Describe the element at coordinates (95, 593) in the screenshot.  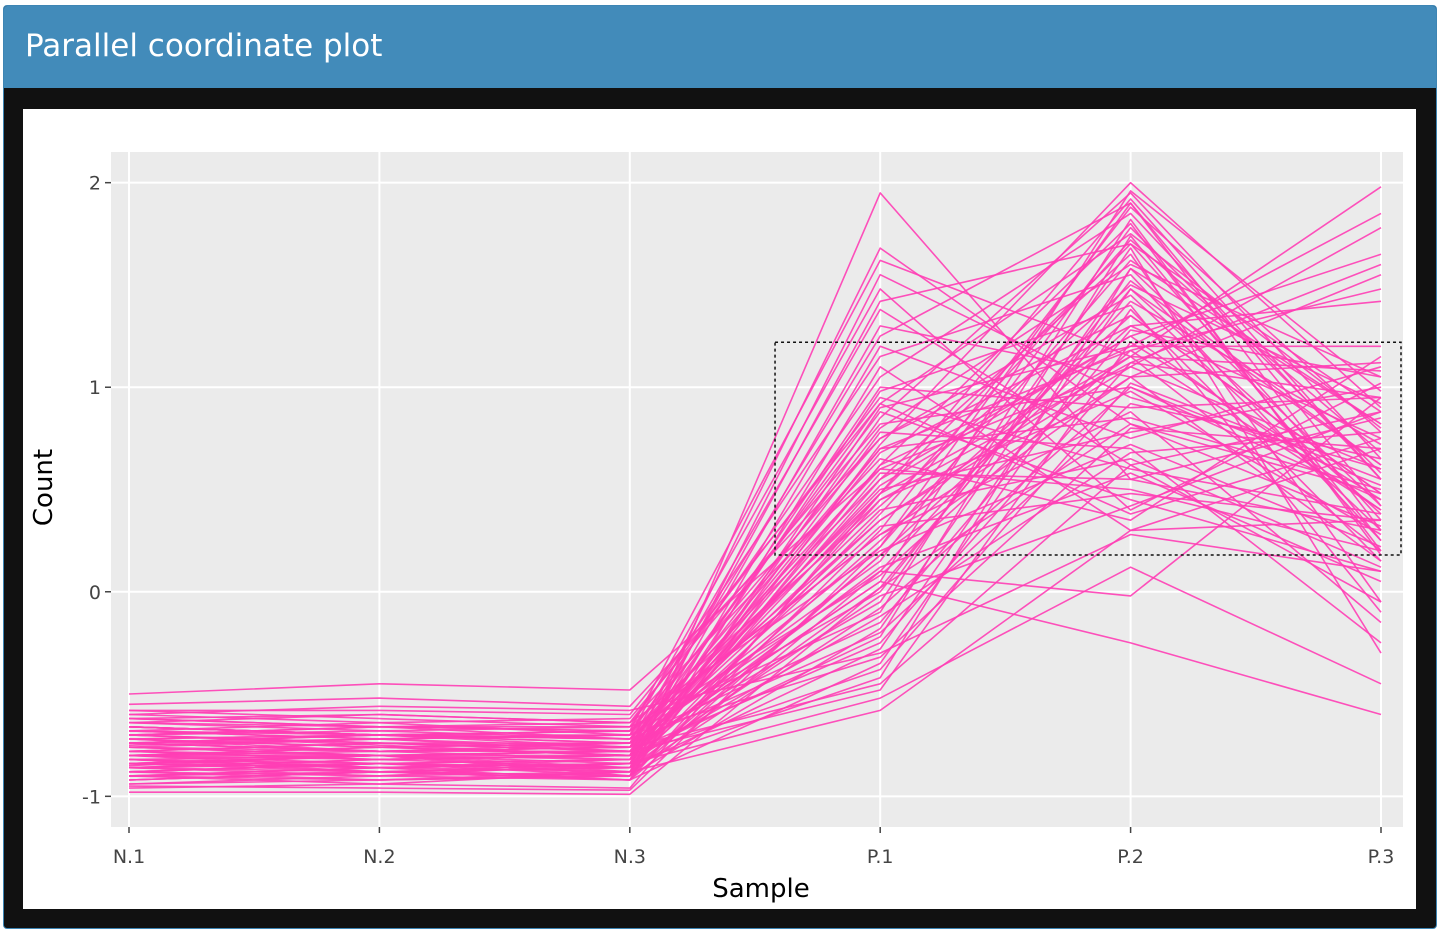
I see `y-tick-label: 0` at that location.